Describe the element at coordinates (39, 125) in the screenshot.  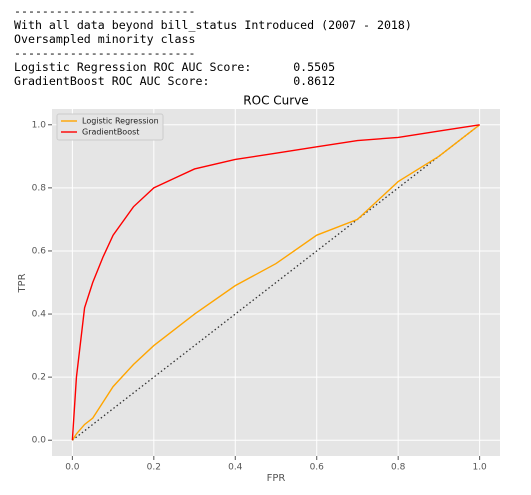
I see `y-tick-label: 1.0` at that location.